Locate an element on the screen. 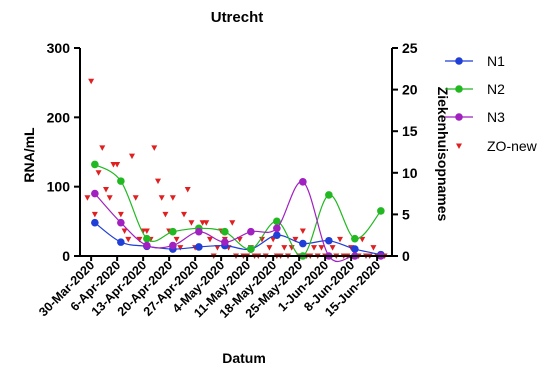 The image size is (546, 372). y-tick-label: 100 is located at coordinates (59, 187).